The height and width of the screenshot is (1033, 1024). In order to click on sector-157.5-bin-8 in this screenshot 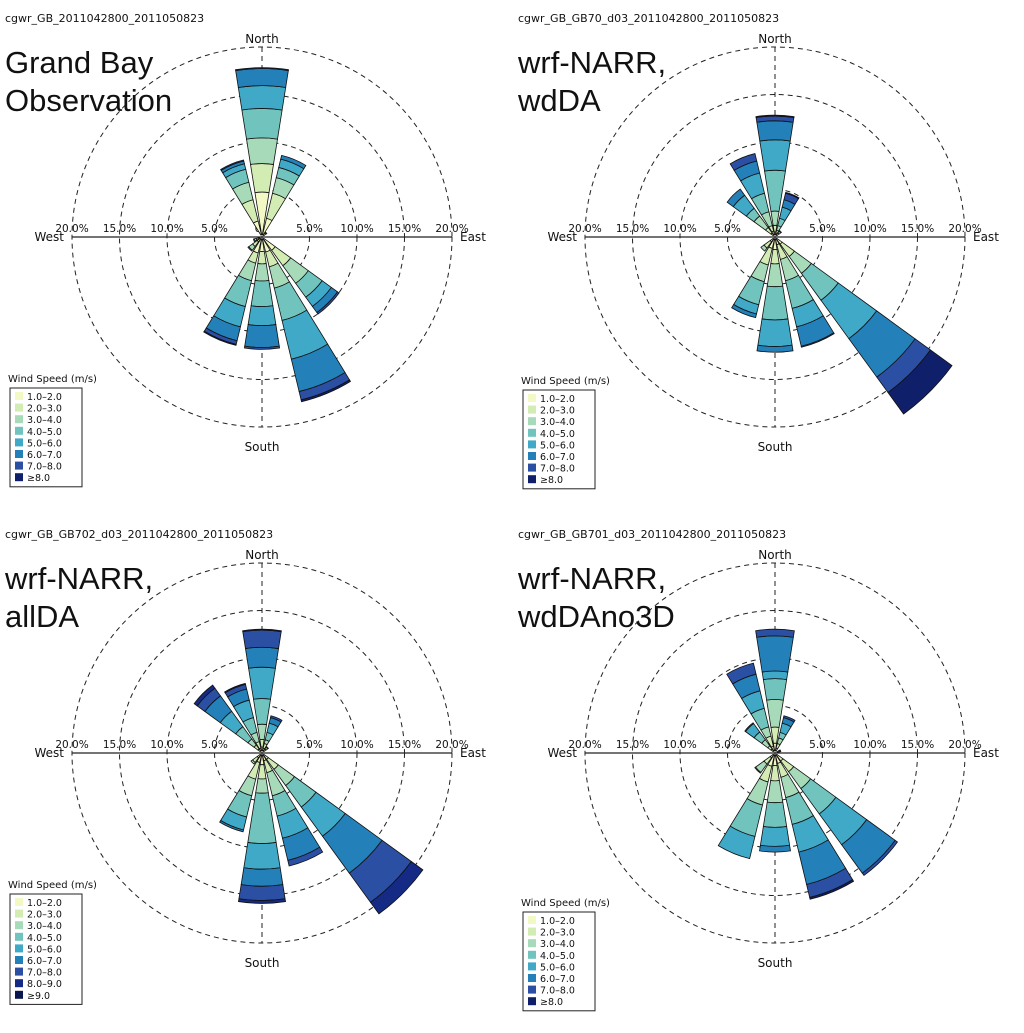, I will do `click(832, 889)`.